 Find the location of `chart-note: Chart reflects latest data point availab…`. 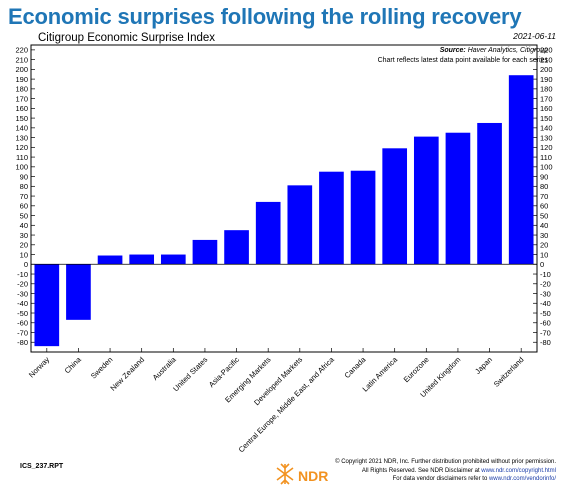

chart-note: Chart reflects latest data point availab… is located at coordinates (462, 60).